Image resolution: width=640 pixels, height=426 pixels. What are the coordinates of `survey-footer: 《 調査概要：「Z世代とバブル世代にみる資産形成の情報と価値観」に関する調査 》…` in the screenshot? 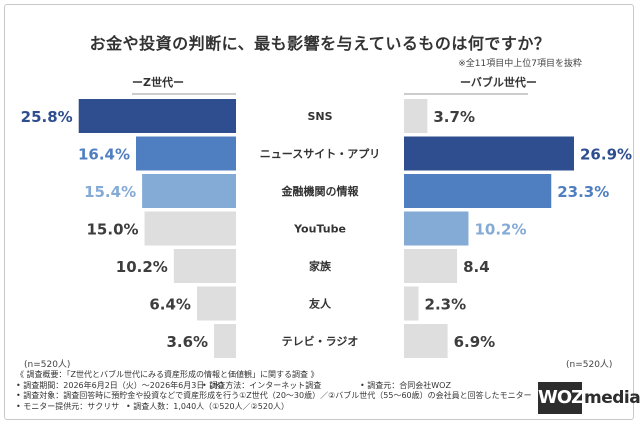 It's located at (276, 391).